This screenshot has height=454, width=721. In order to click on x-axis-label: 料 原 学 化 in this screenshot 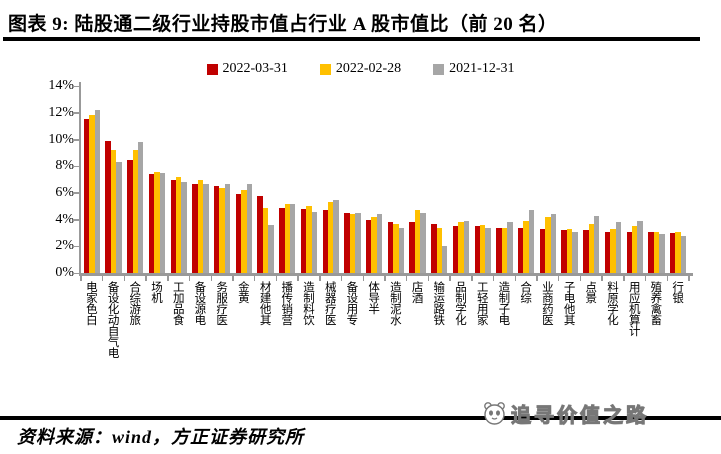, I will do `click(613, 304)`.